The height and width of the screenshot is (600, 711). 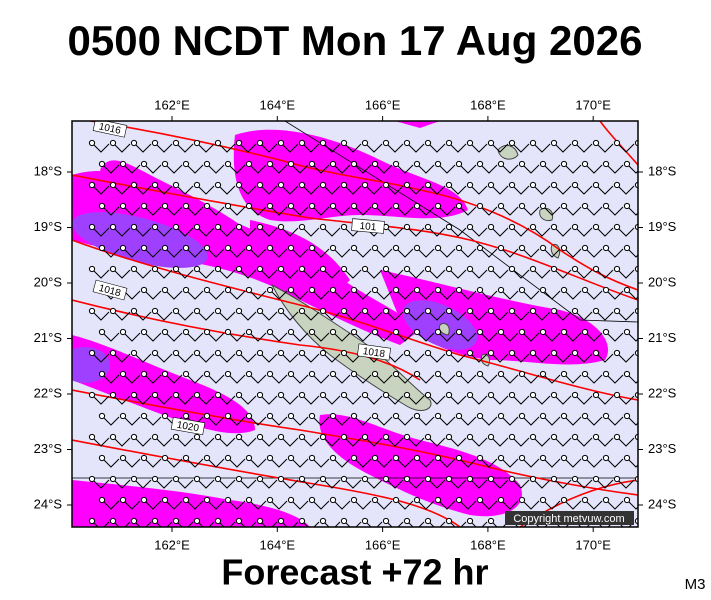 I want to click on lon-label: 170°E, so click(x=593, y=104).